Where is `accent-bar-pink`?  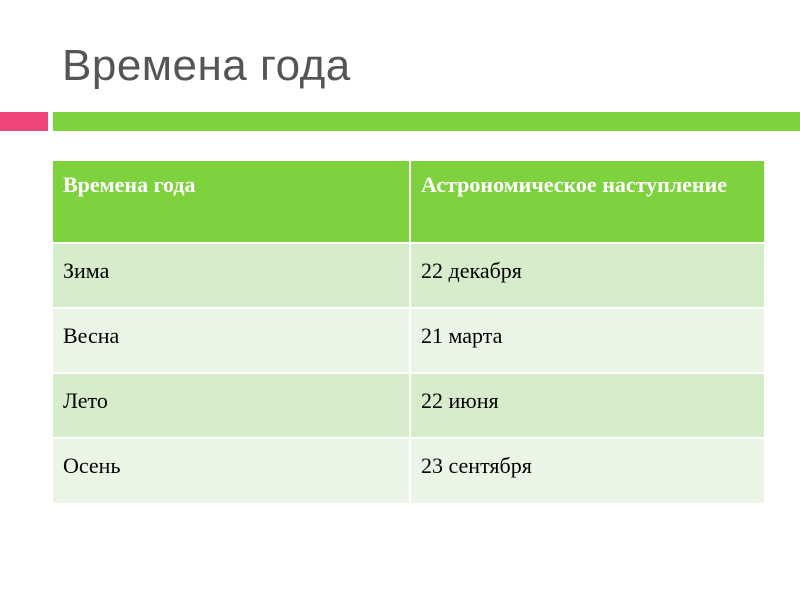 accent-bar-pink is located at coordinates (24, 121).